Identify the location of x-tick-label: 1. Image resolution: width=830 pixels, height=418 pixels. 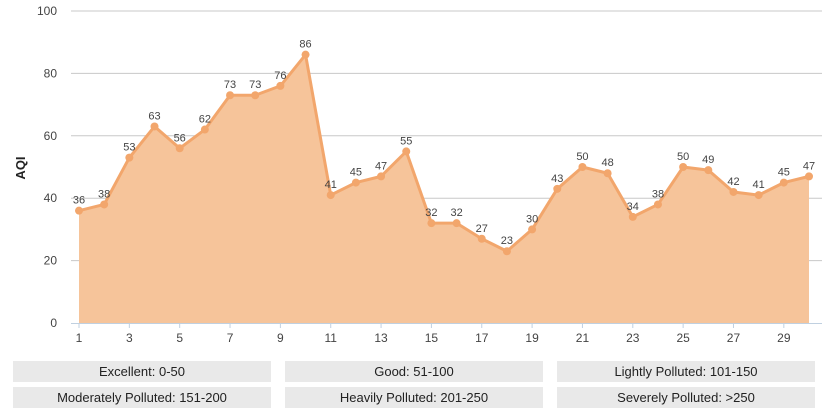
(79, 338).